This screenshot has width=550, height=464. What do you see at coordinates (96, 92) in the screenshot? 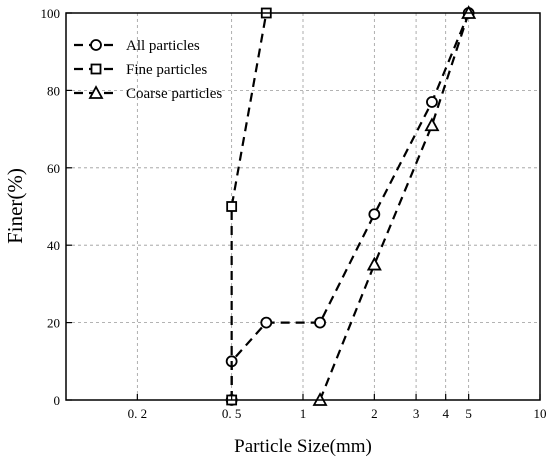
I see `legend-marker-triangle` at bounding box center [96, 92].